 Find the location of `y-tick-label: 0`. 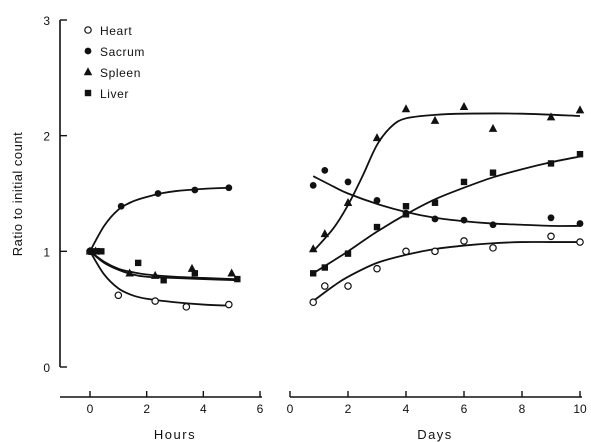

y-tick-label: 0 is located at coordinates (46, 368).